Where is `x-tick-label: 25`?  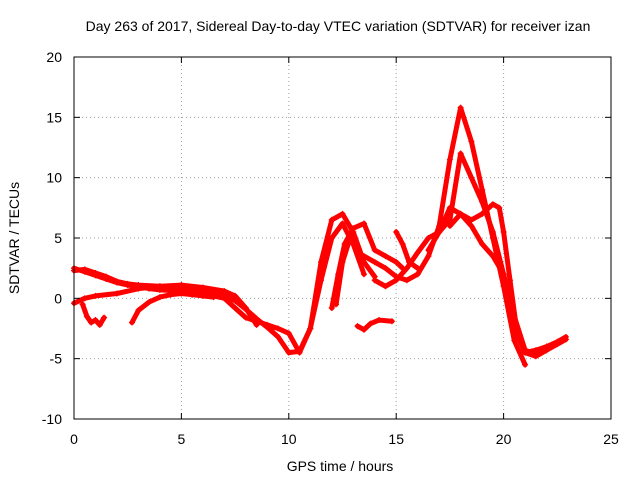 x-tick-label: 25 is located at coordinates (611, 439).